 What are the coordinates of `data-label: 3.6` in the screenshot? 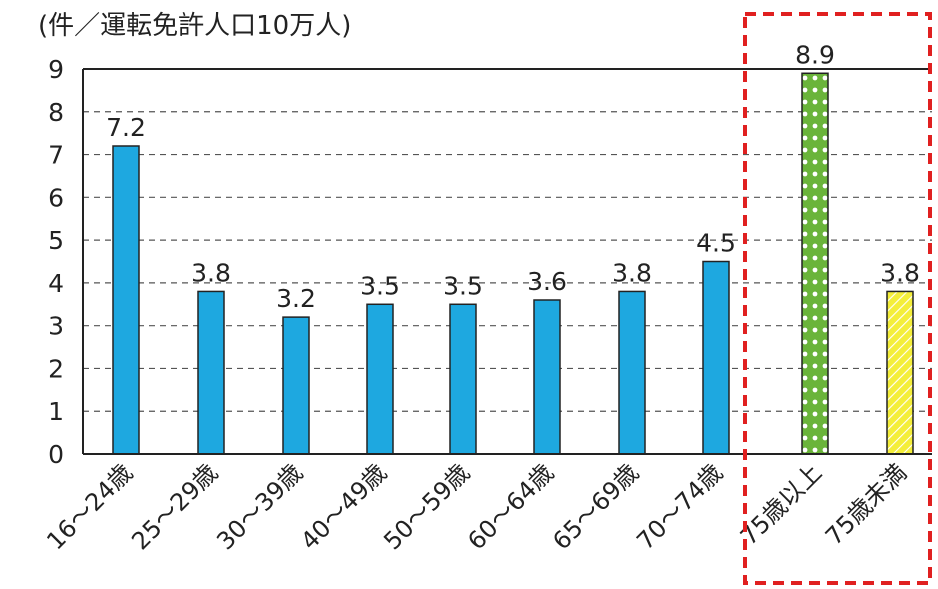 It's located at (547, 281).